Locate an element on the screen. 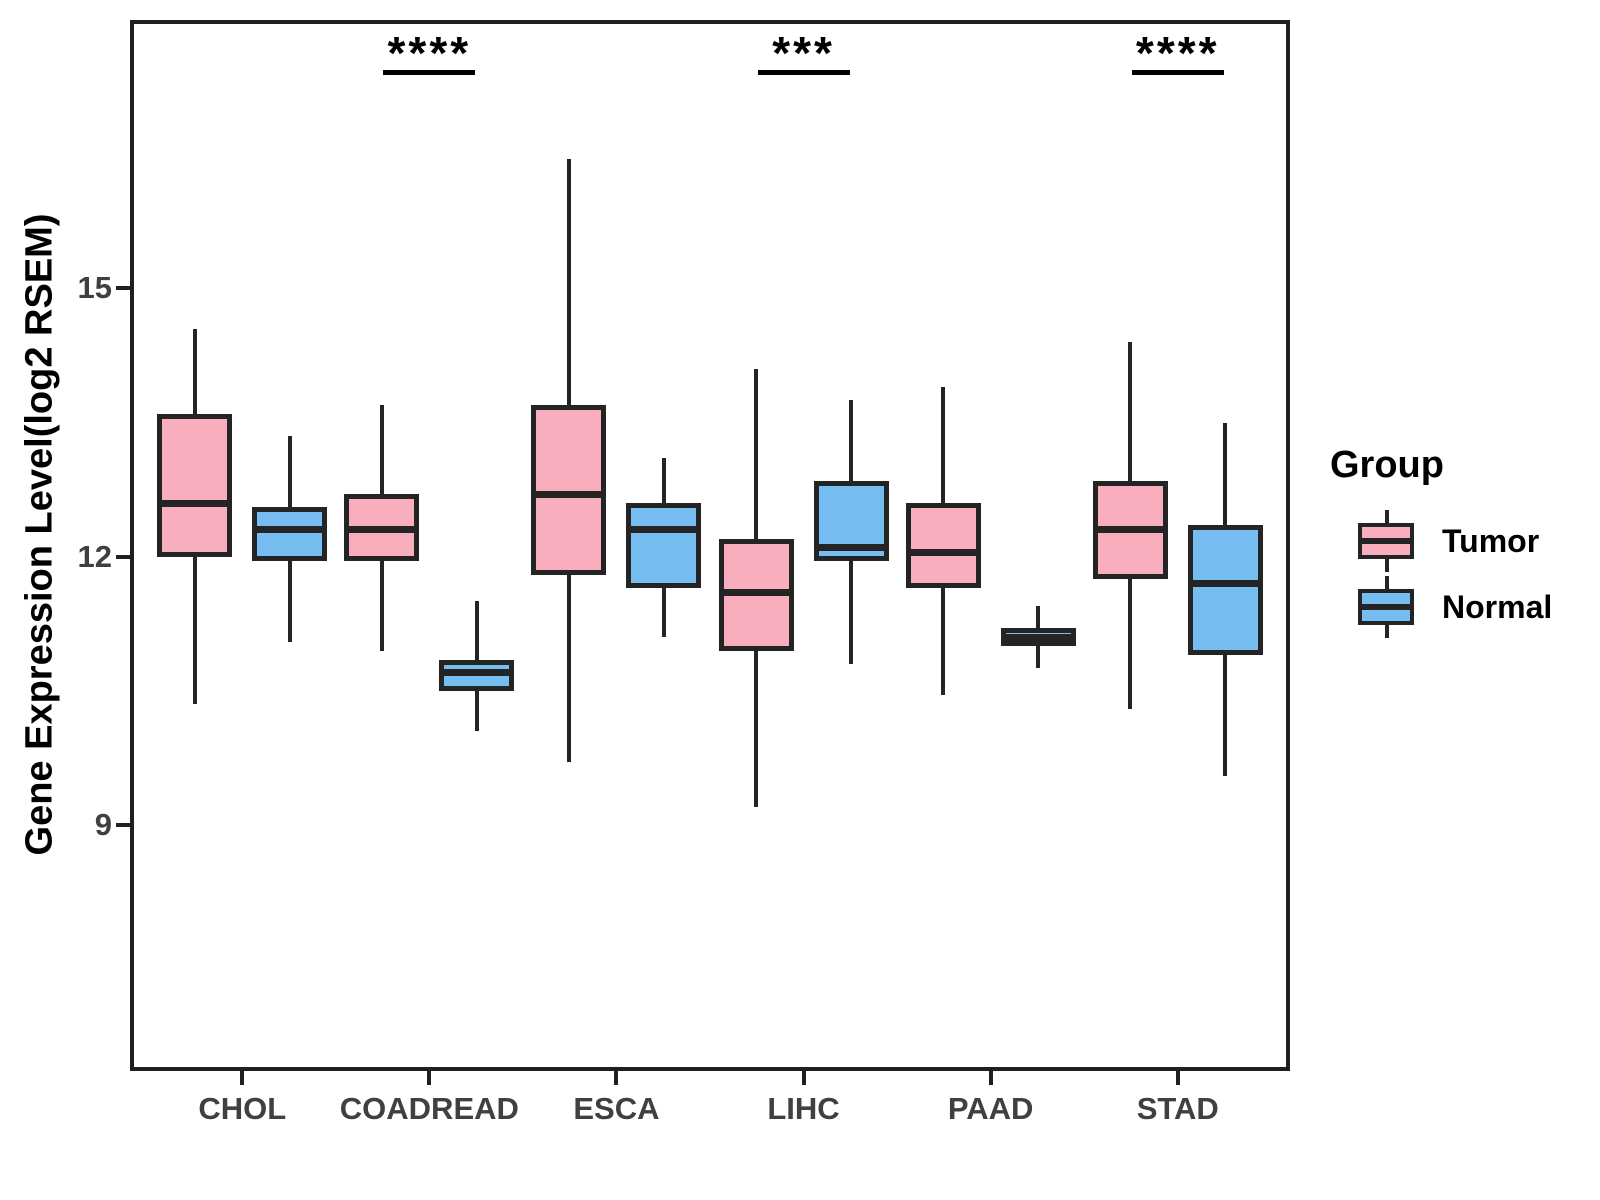 The width and height of the screenshot is (1600, 1200). legend-title: Group is located at coordinates (1387, 465).